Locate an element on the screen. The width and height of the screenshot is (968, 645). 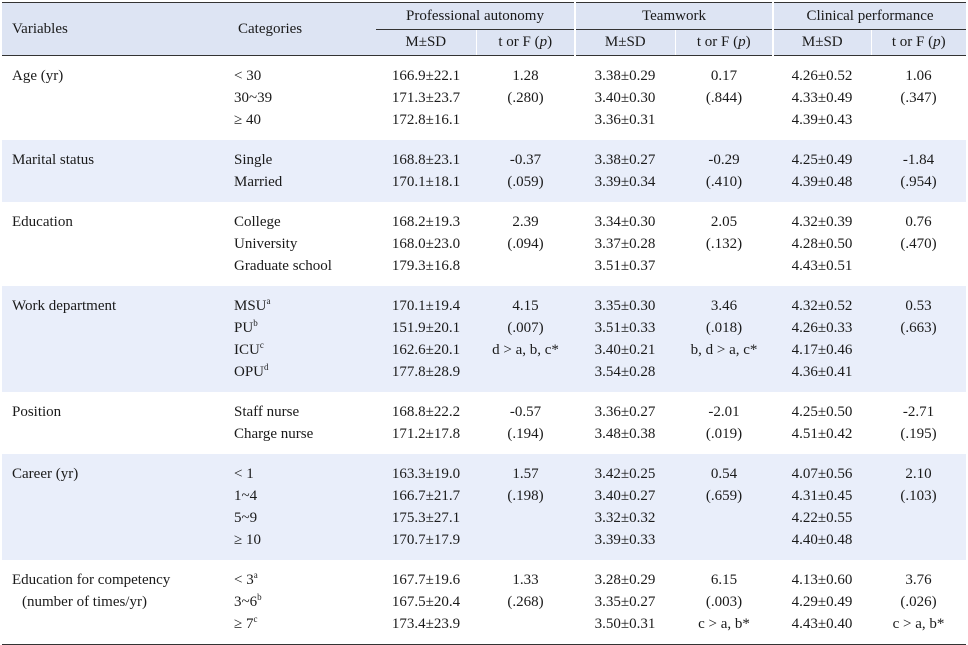
mean-sd-value: 4.26±0.52 is located at coordinates (822, 76).